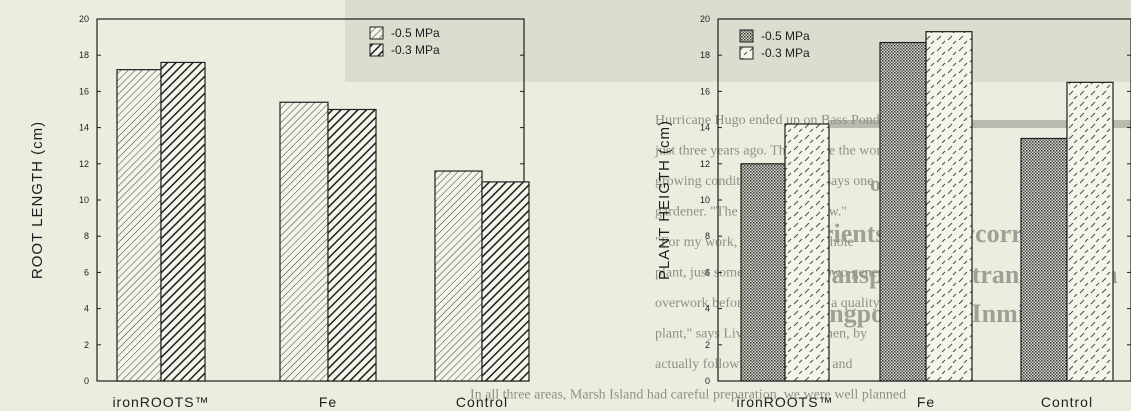 This screenshot has width=1131, height=411. I want to click on background-gray-band, so click(738, 41).